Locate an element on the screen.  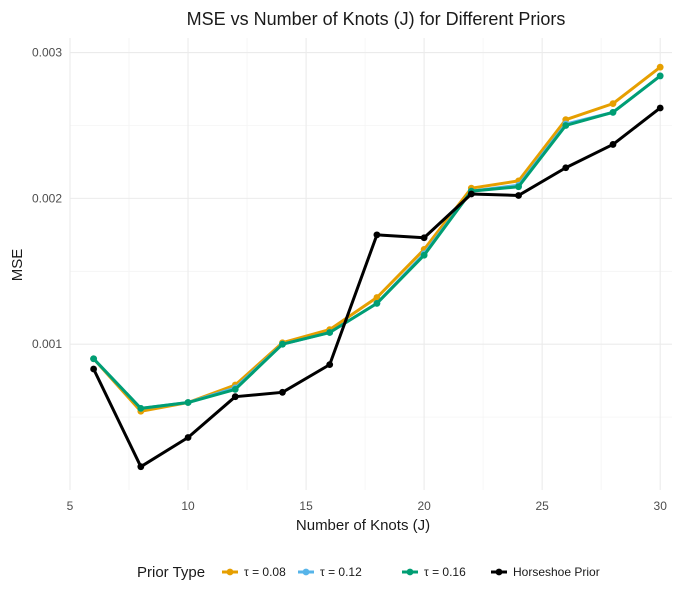
legend-title: Prior Type is located at coordinates (171, 572).